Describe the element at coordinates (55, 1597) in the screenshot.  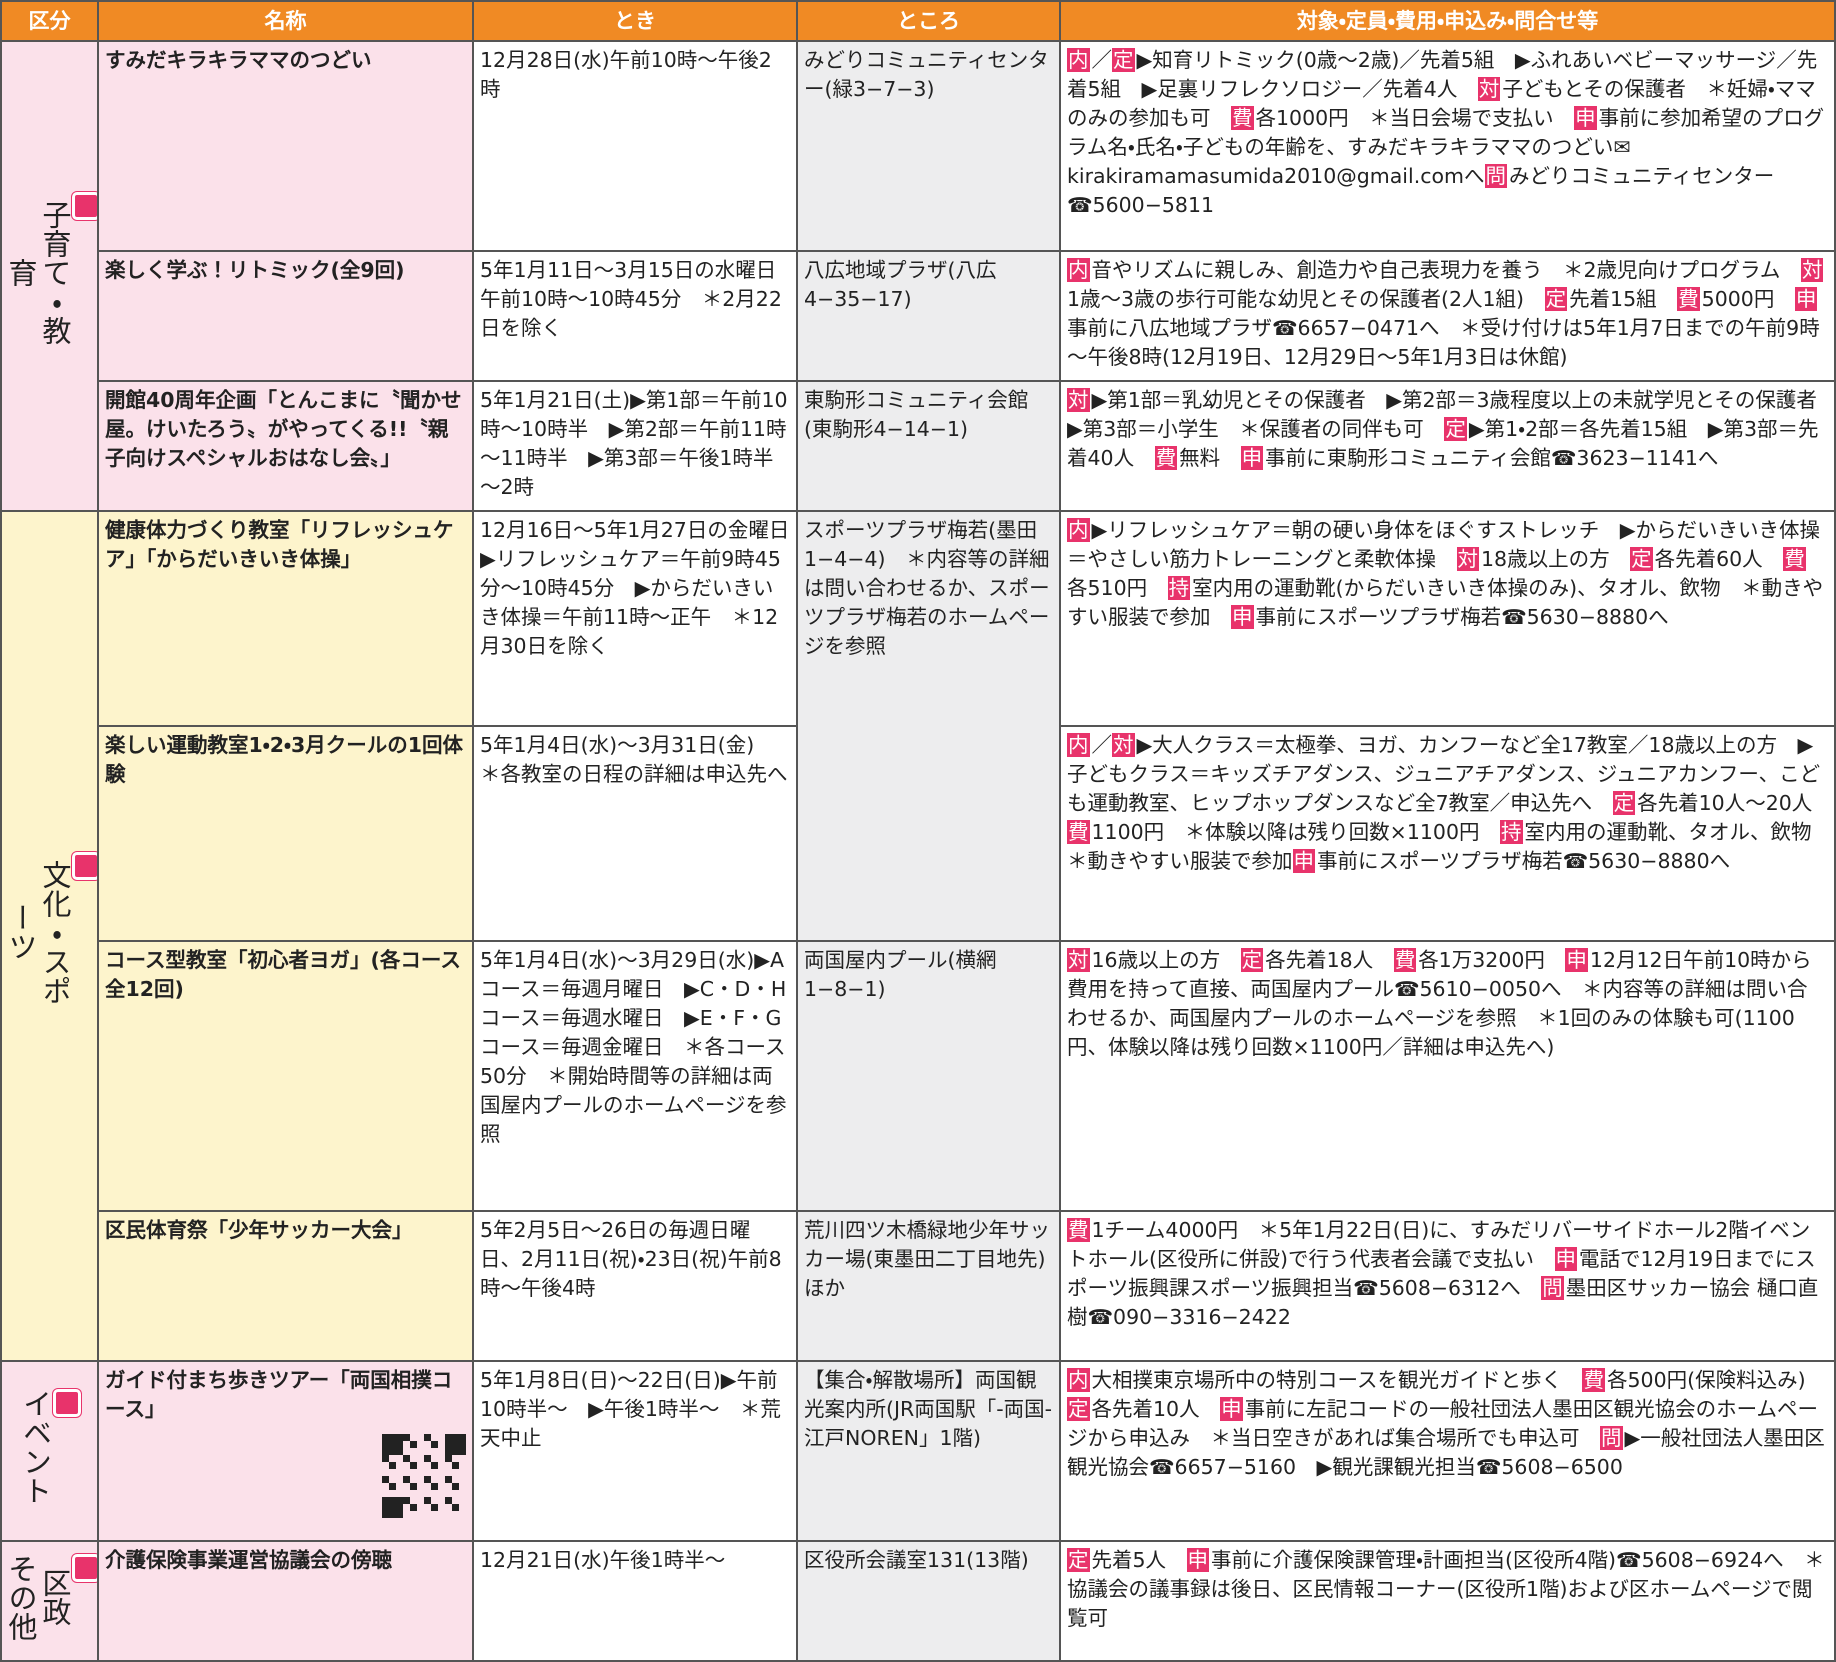
I see `category-text: 区政` at that location.